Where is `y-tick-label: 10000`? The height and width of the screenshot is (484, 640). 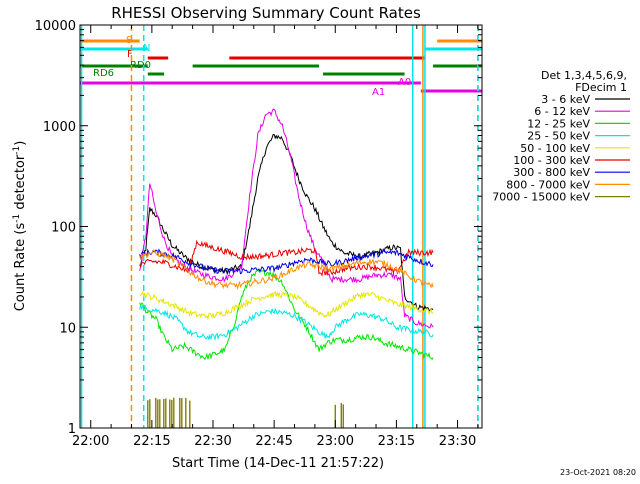 y-tick-label: 10000 is located at coordinates (55, 26).